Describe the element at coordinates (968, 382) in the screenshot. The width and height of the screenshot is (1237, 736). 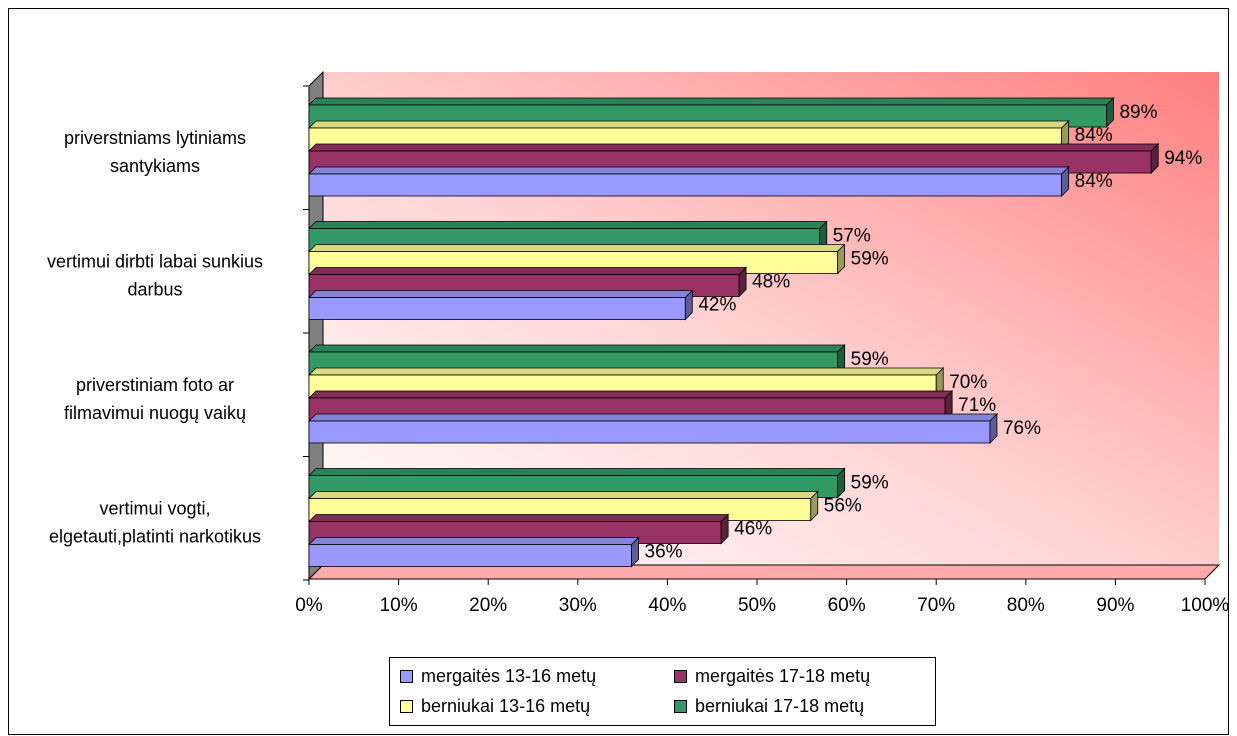
I see `data-label: 70%` at that location.